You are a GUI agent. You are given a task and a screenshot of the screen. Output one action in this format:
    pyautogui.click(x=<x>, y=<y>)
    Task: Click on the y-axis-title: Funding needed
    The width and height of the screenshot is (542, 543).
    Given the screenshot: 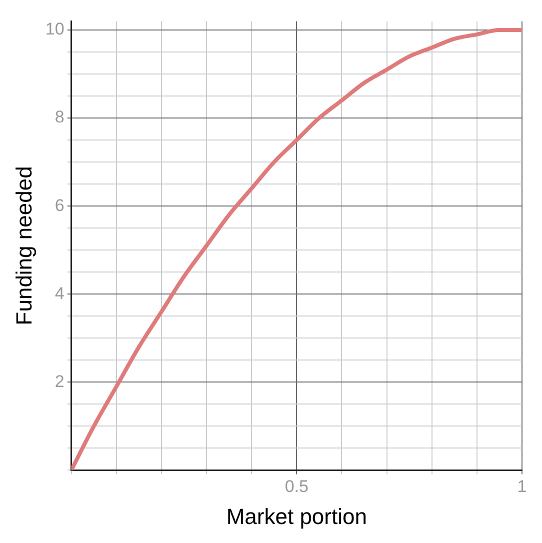 What is the action you would take?
    pyautogui.click(x=23, y=246)
    